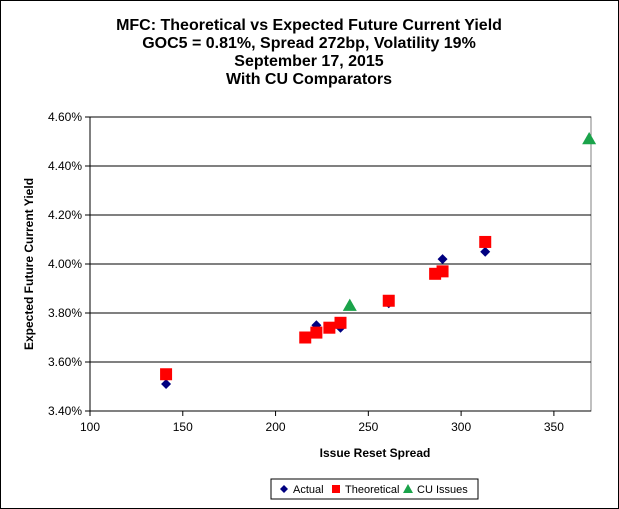  I want to click on legend-label: Theoretical, so click(372, 490).